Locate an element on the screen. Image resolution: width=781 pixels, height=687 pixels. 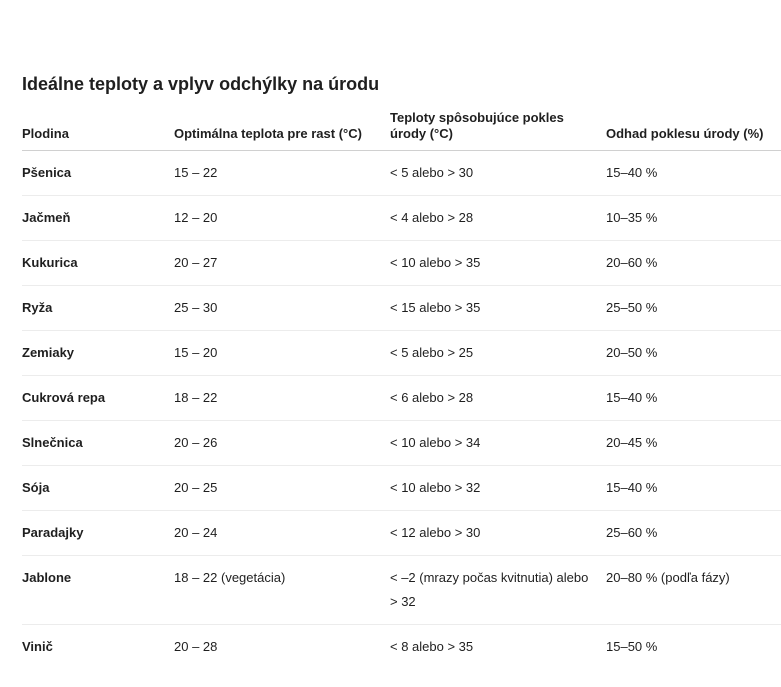
table-row: Zemiaky 15 – 20 < 5 alebo > 25 20–50 % is located at coordinates (401, 353).